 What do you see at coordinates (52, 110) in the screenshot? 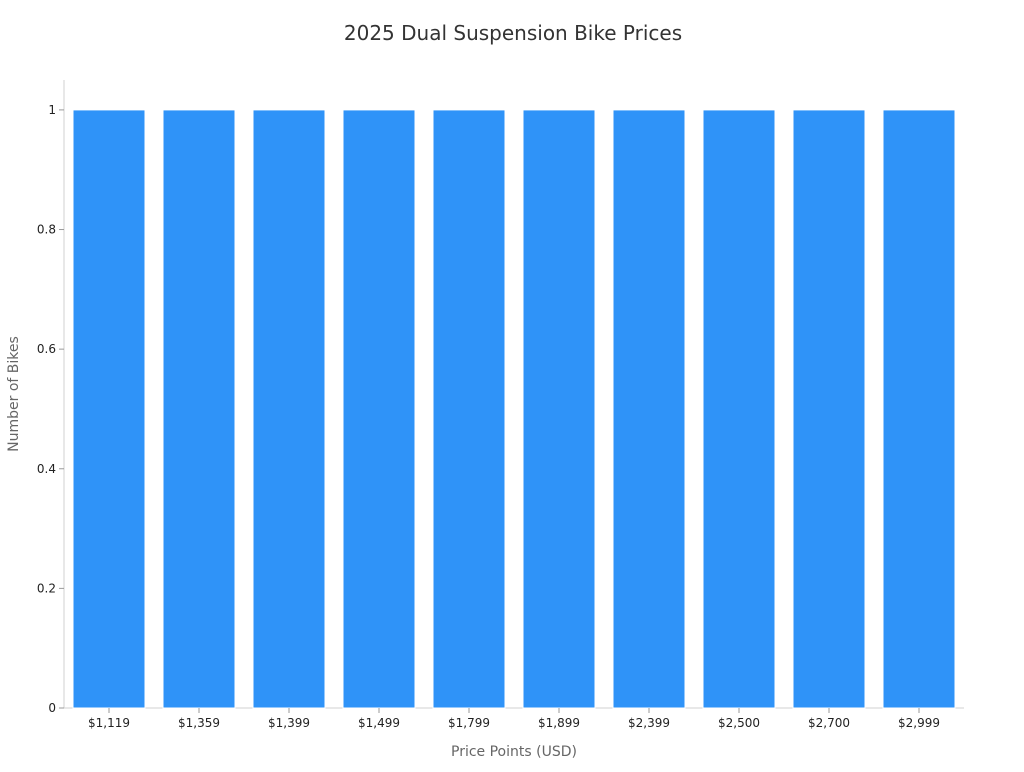
I see `y-tick-label: 1` at bounding box center [52, 110].